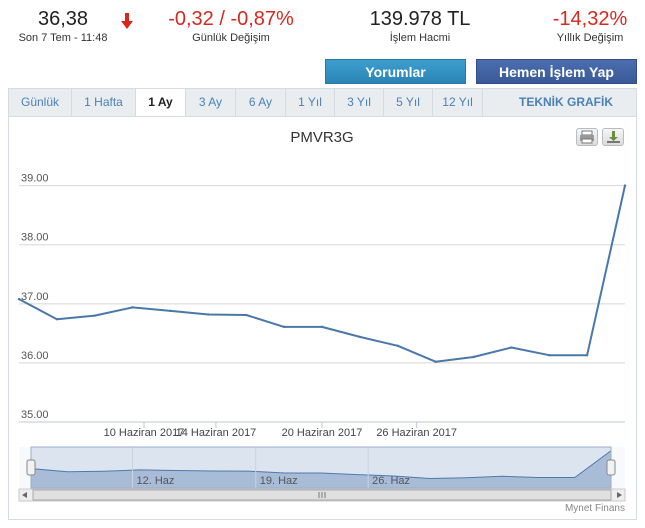 The width and height of the screenshot is (645, 528). Describe the element at coordinates (321, 137) in the screenshot. I see `chart-title: PMVR3G` at that location.